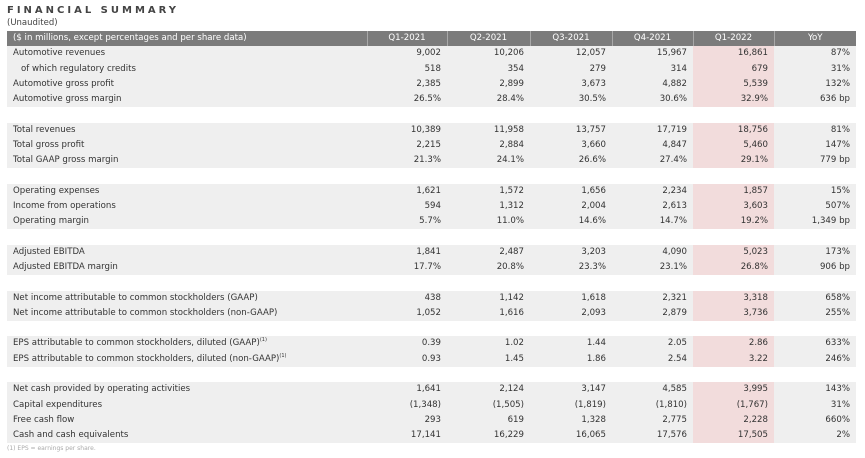 The width and height of the screenshot is (865, 458). Describe the element at coordinates (815, 390) in the screenshot. I see `yoy-cell: 143%` at that location.